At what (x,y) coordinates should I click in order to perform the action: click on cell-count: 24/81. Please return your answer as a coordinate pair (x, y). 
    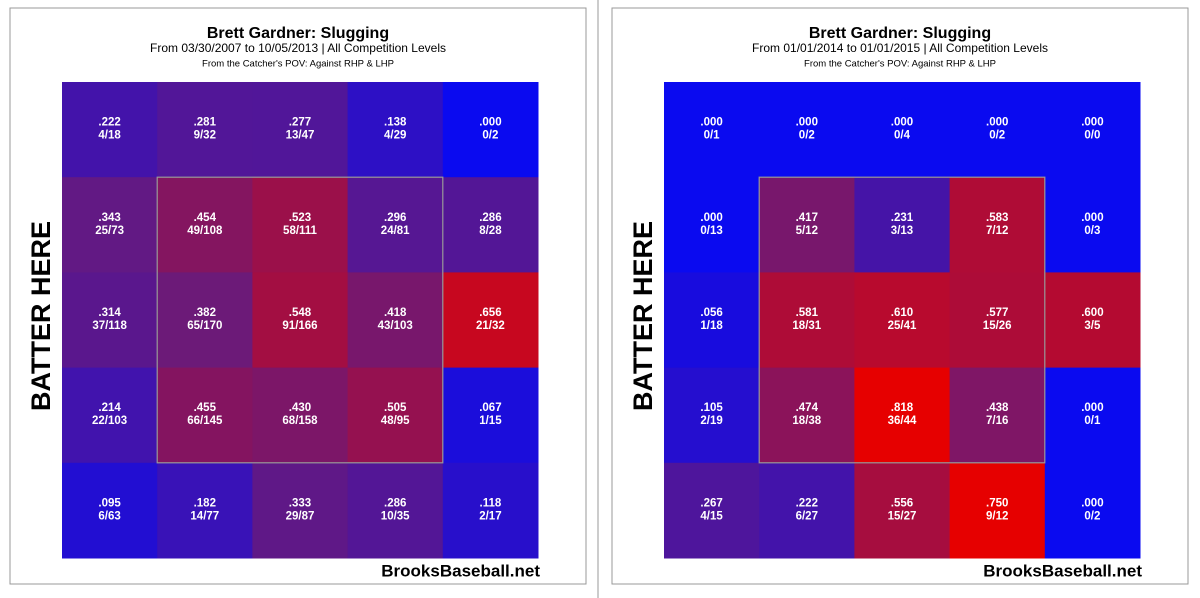
    Looking at the image, I should click on (395, 231).